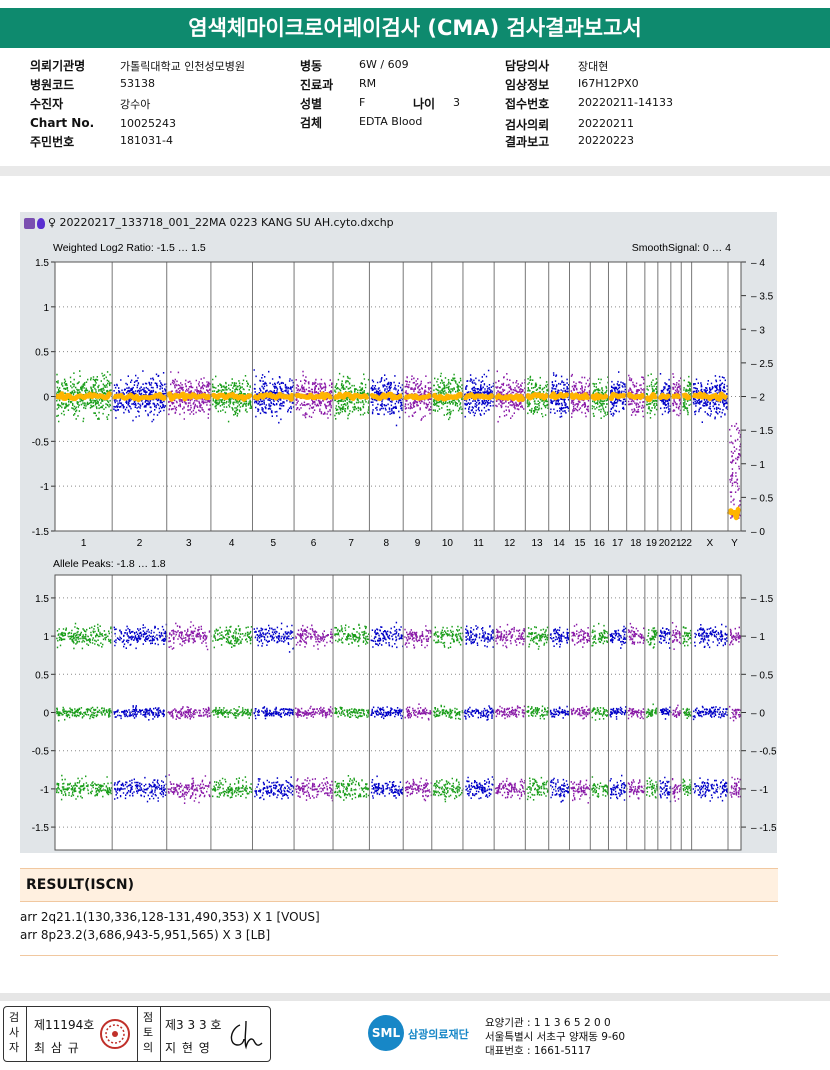 This screenshot has width=830, height=1070. Describe the element at coordinates (46, 398) in the screenshot. I see `y-tick-label: 0` at that location.